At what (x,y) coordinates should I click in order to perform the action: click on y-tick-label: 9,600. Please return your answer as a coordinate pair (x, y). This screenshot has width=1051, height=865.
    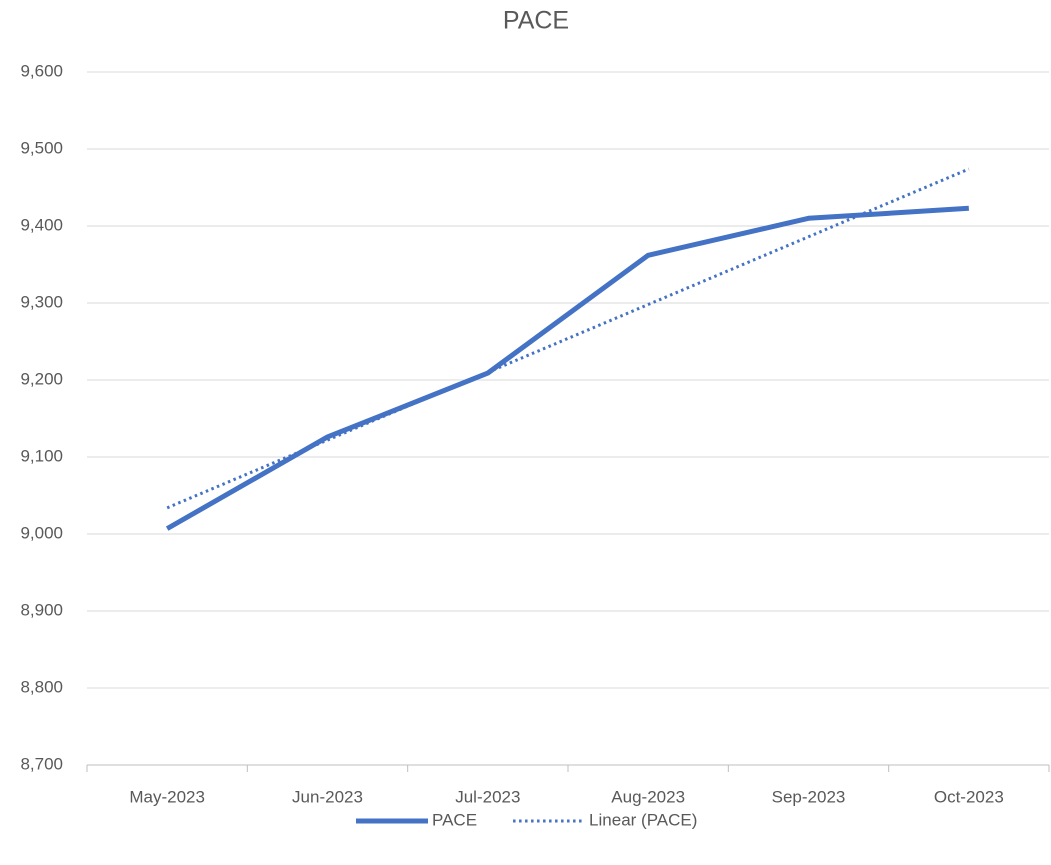
    Looking at the image, I should click on (41, 70).